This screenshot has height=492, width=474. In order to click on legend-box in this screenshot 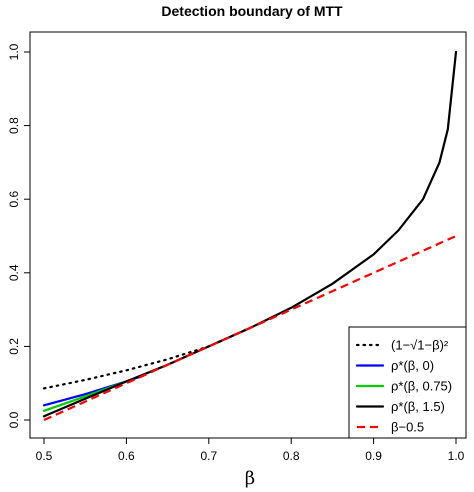, I will do `click(407, 382)`.